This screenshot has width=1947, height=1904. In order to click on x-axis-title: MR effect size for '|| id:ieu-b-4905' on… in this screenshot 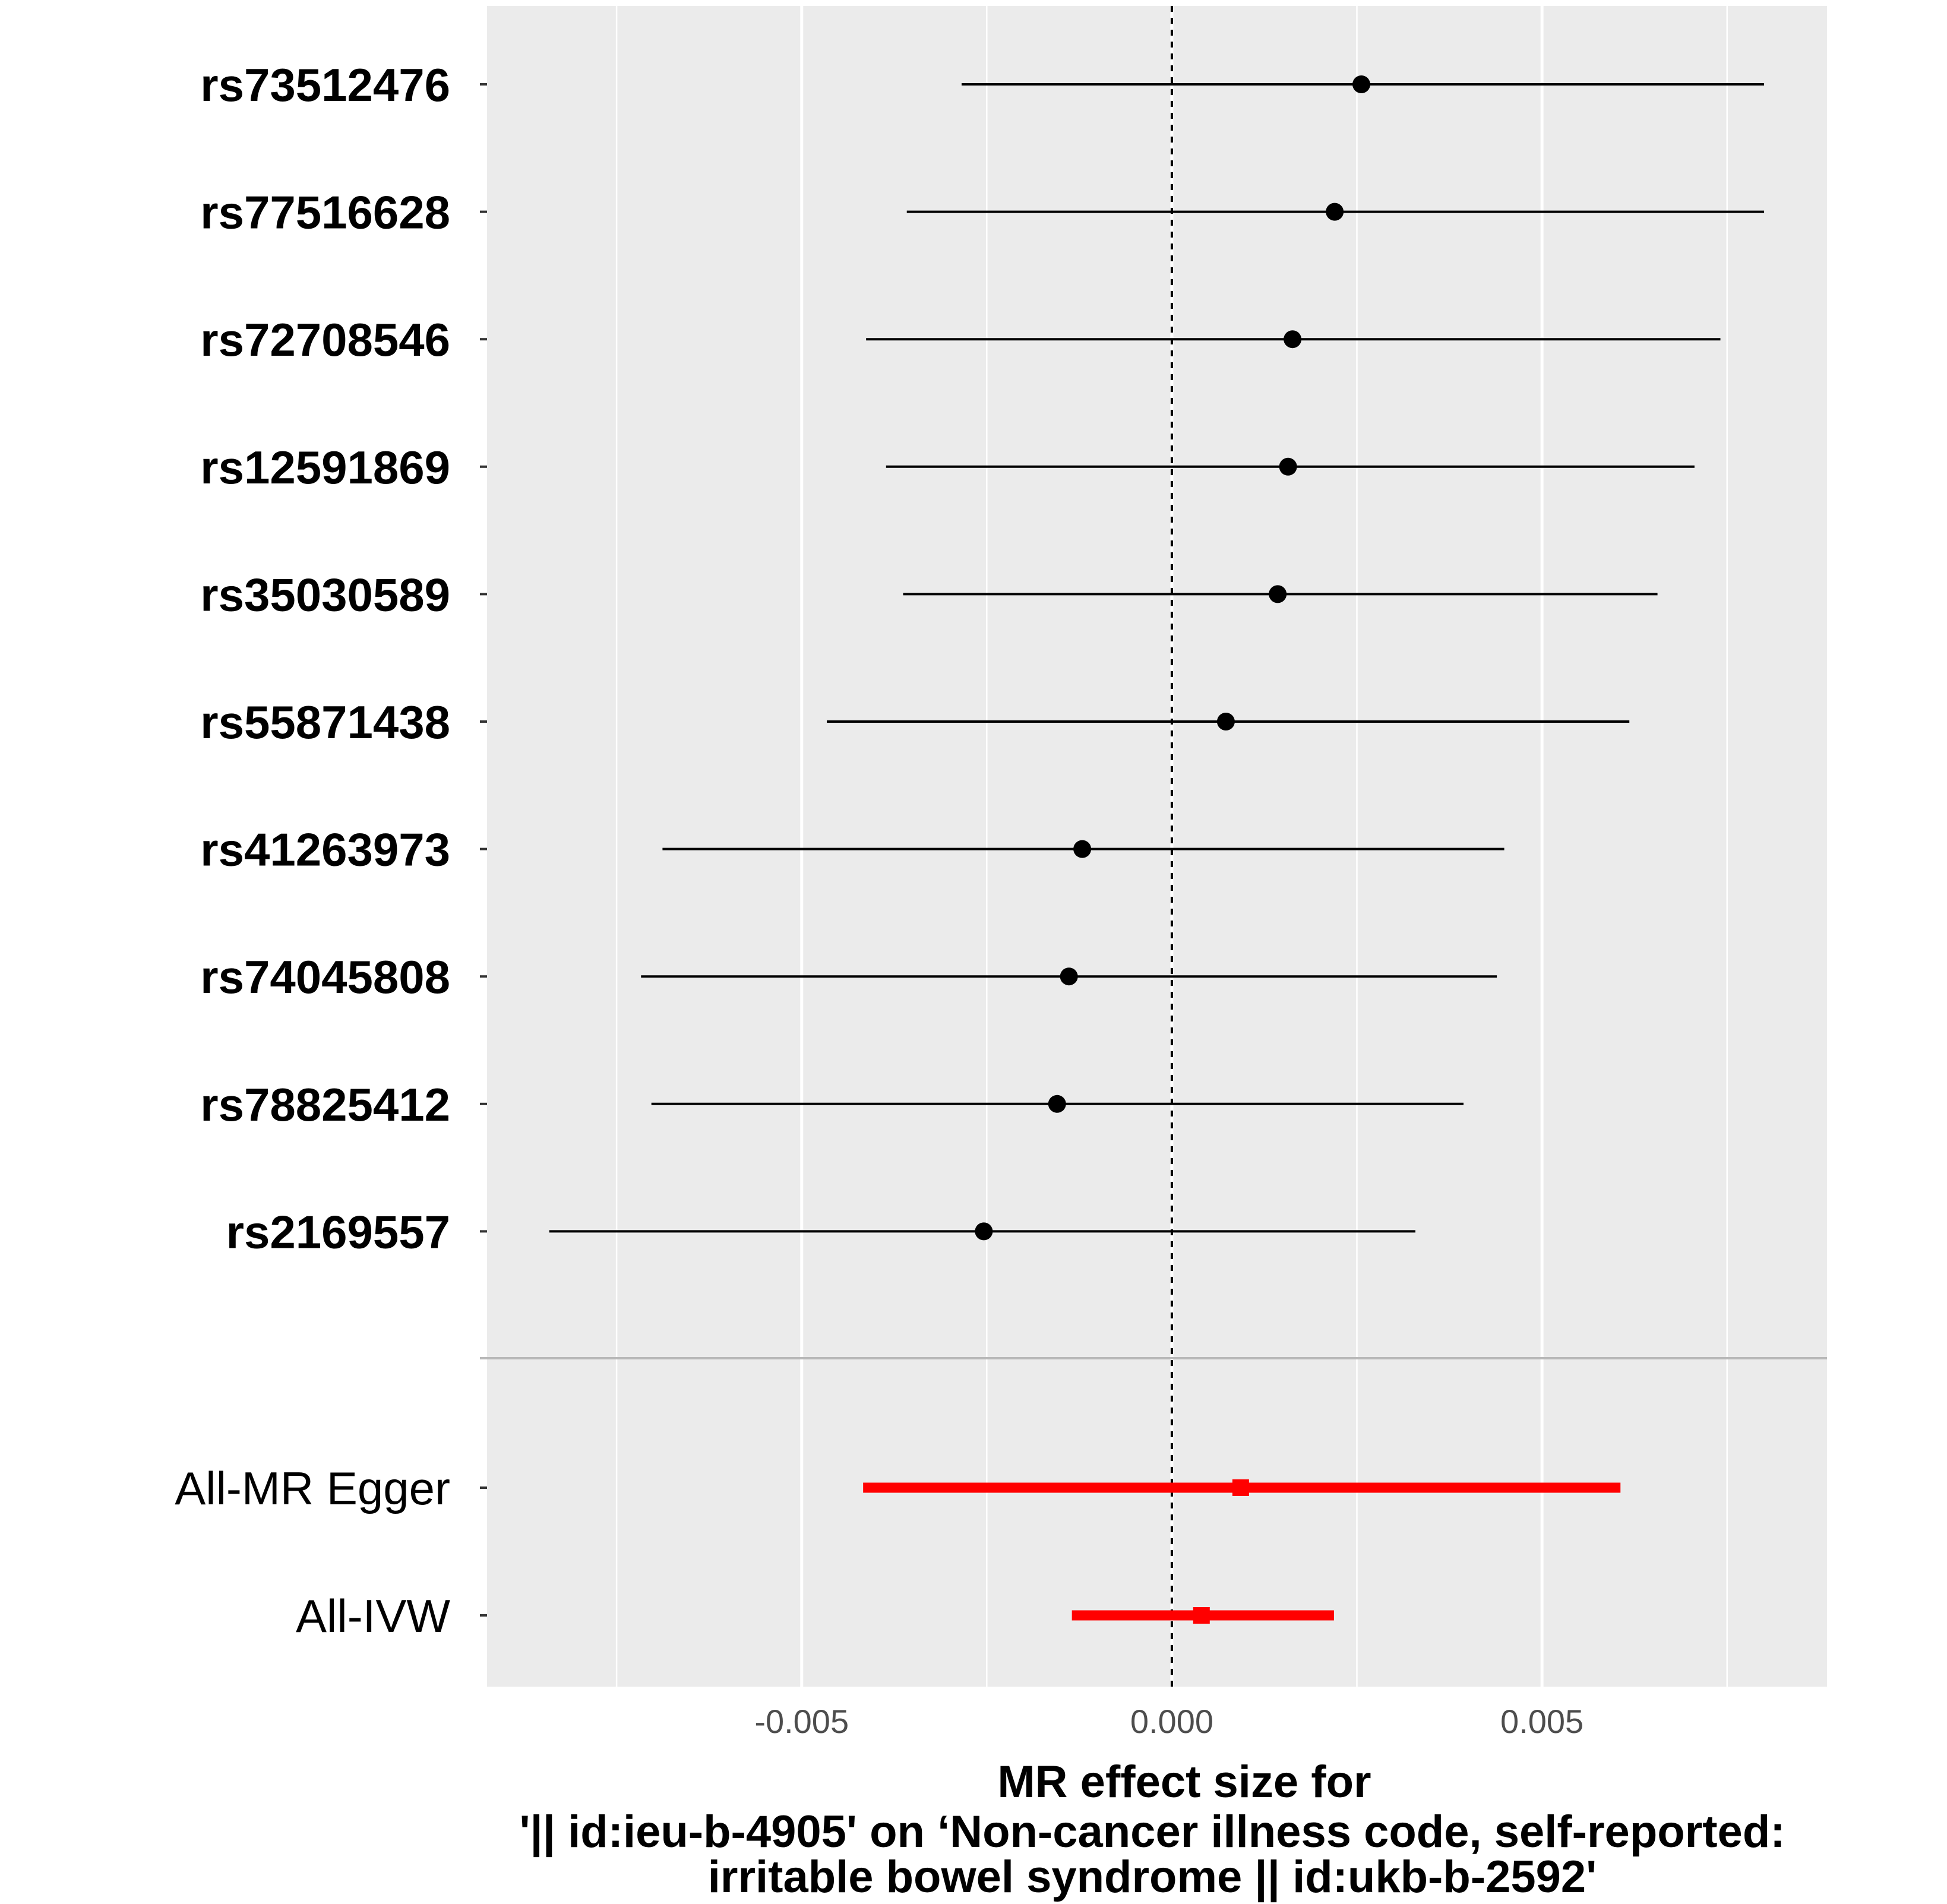, I will do `click(1152, 1830)`.